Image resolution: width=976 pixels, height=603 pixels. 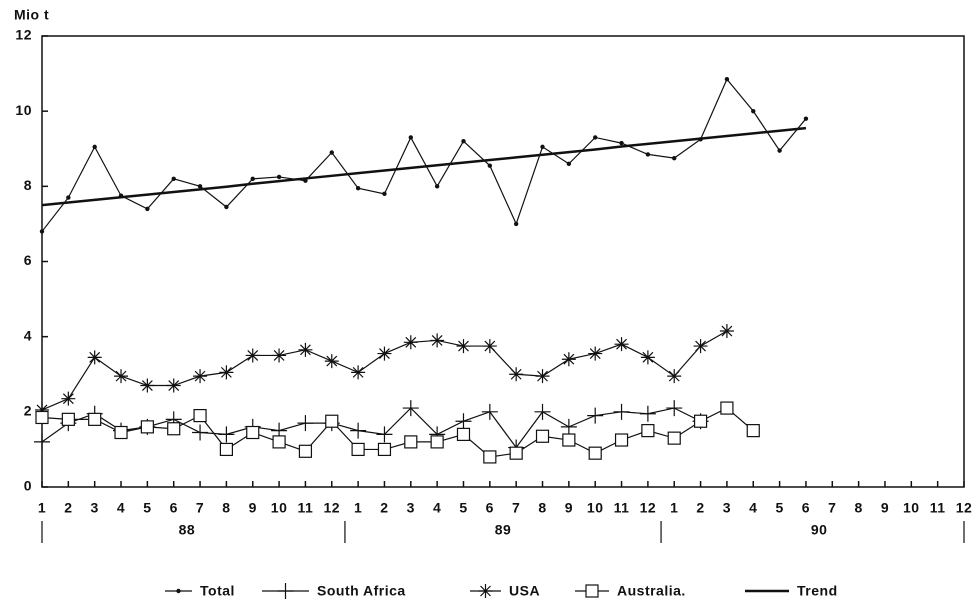 I want to click on x-tick-label: 7, so click(x=832, y=508).